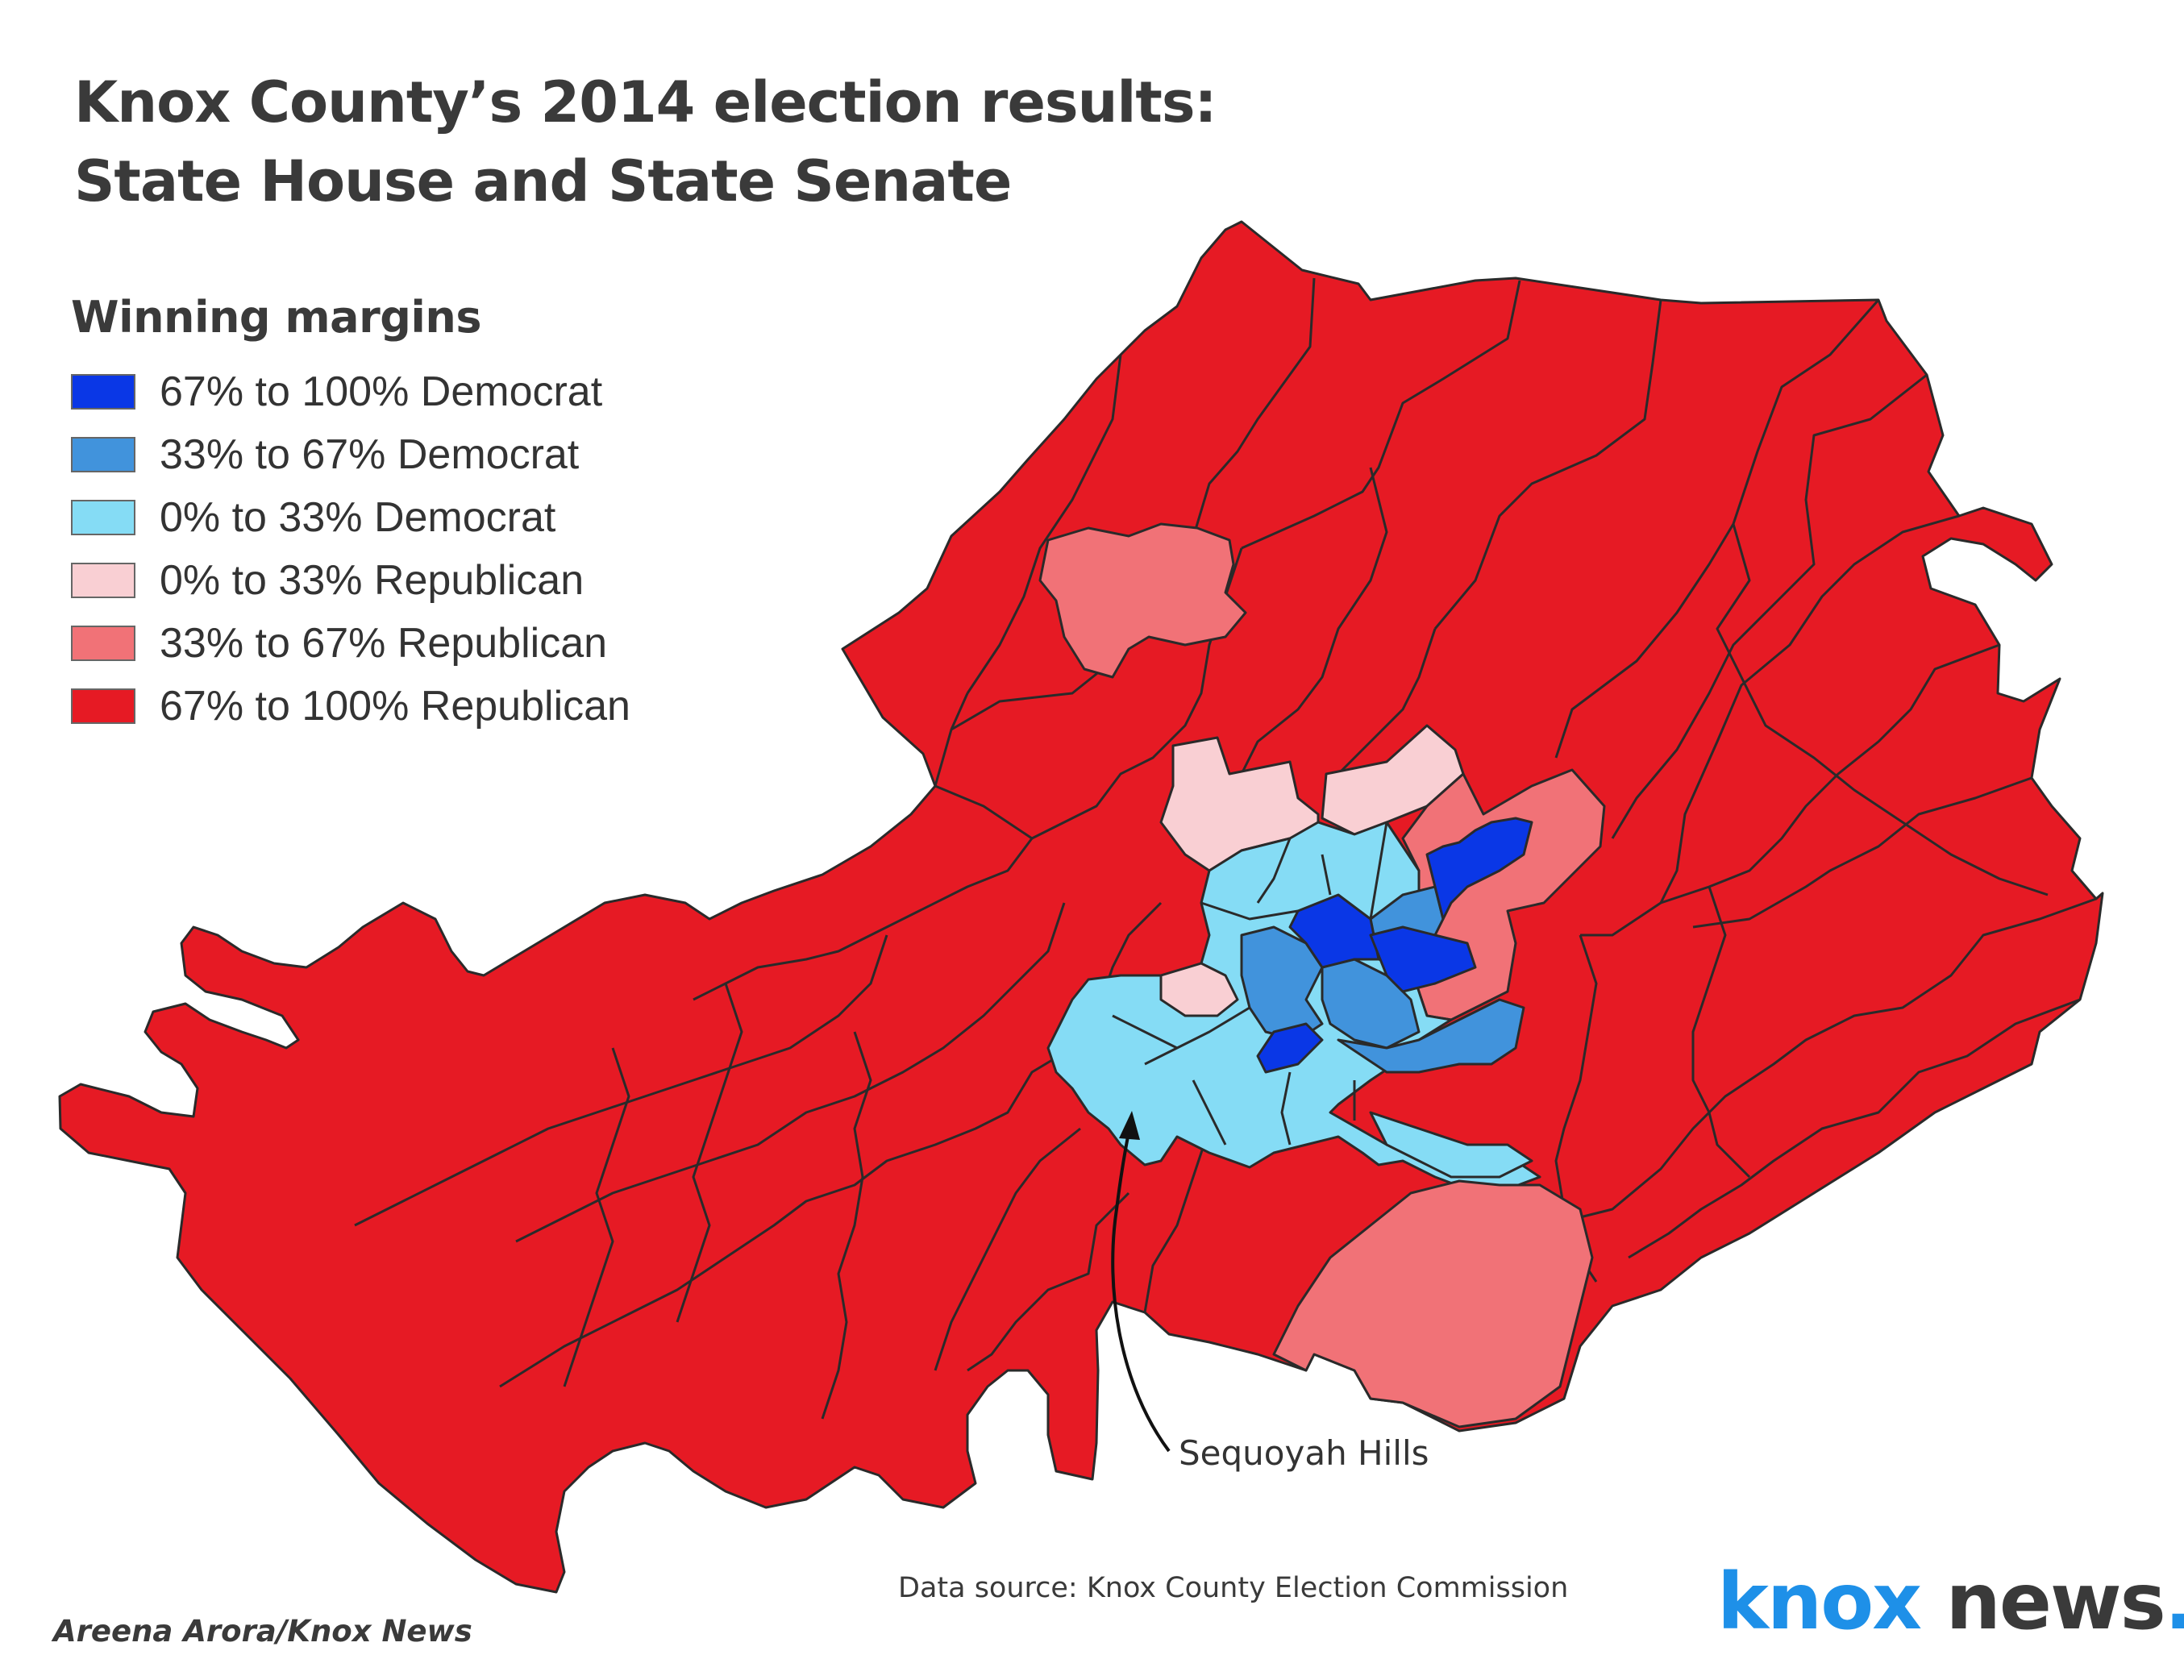  Describe the element at coordinates (1290, 1048) in the screenshot. I see `precinct-67-100-dem-d` at that location.